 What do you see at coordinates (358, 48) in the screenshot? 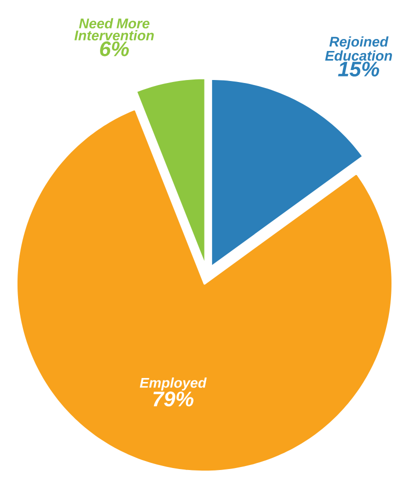
I see `slice-label: Rejoined Education` at bounding box center [358, 48].